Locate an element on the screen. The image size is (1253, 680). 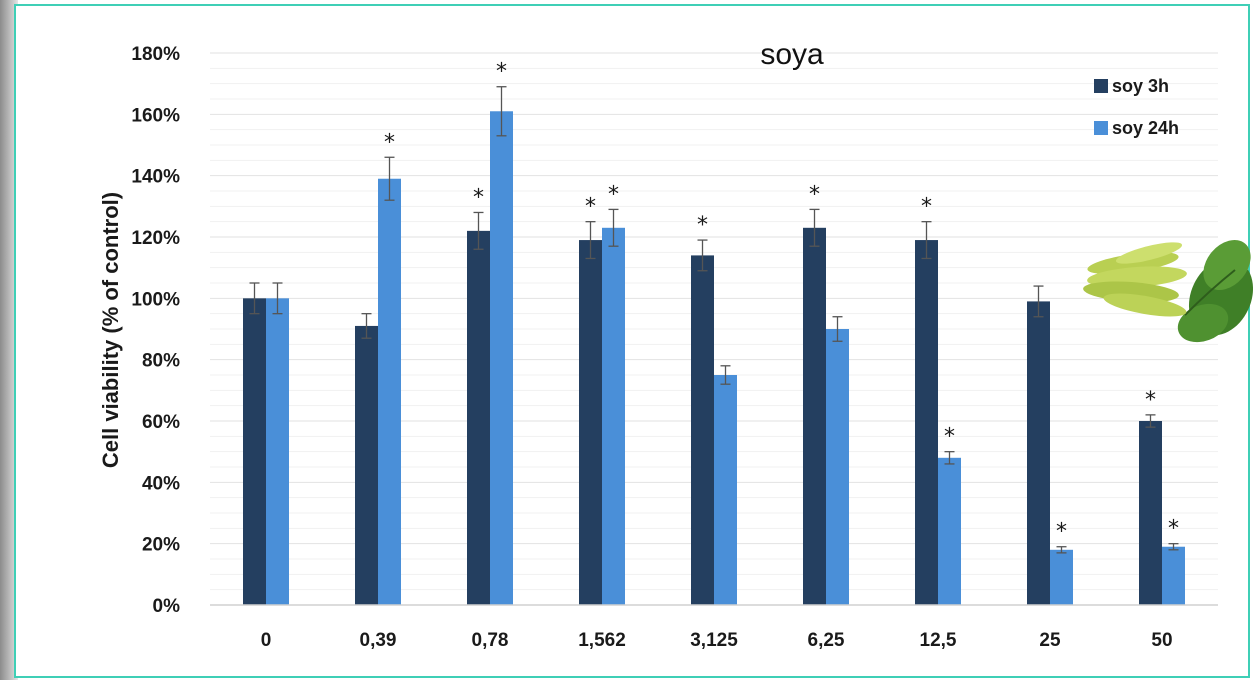
x-tick-label: 0,39 is located at coordinates (378, 640).